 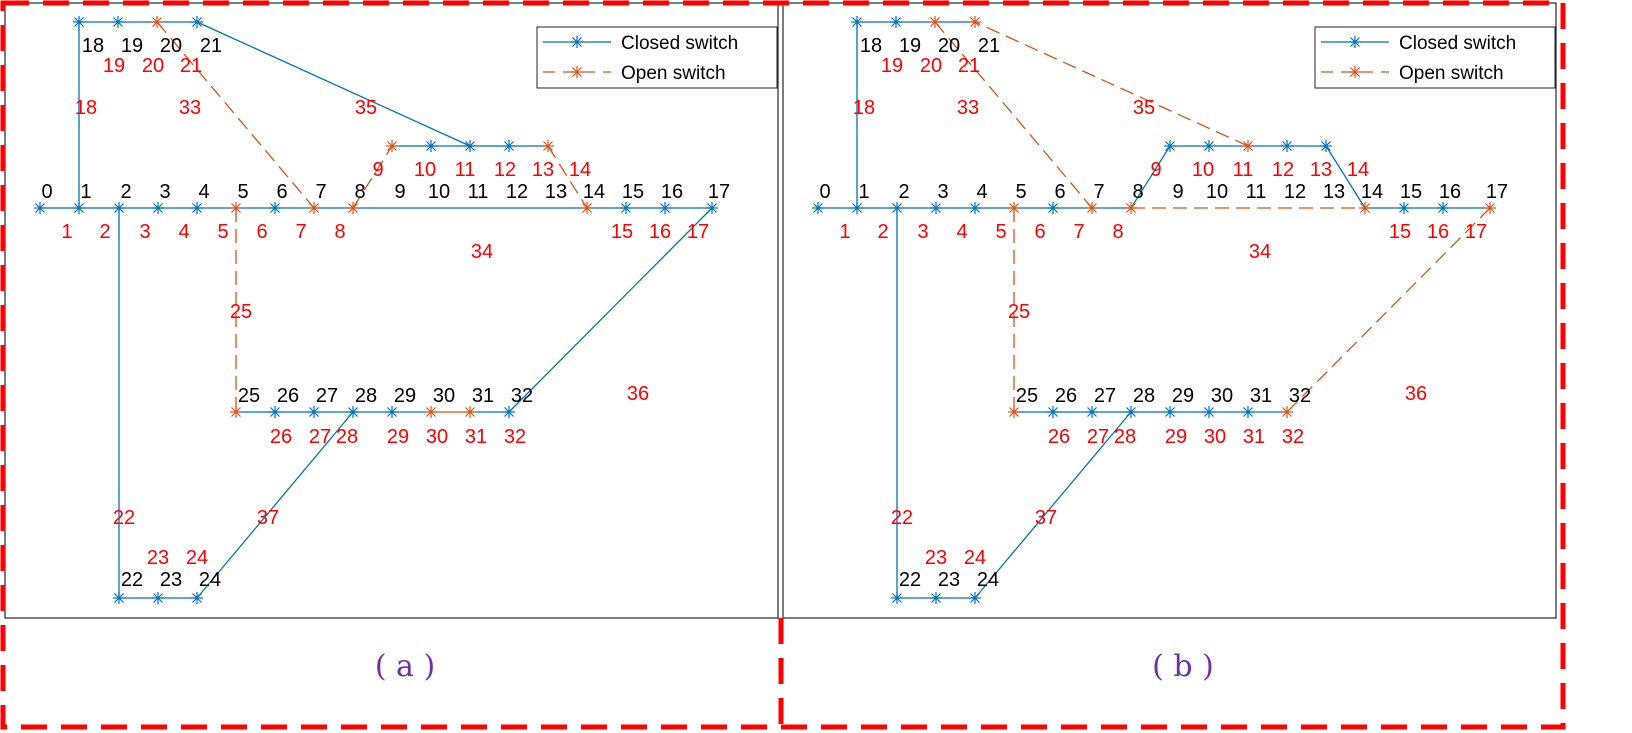 I want to click on node-18-star-icon, so click(x=857, y=22).